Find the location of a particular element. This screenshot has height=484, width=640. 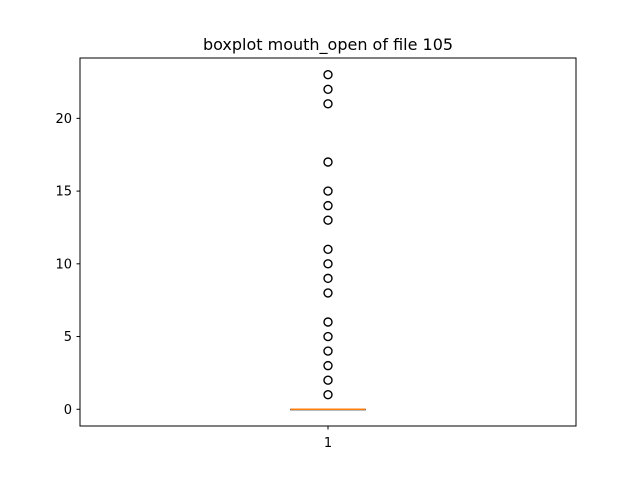

y-tick-label: 5 is located at coordinates (68, 337).